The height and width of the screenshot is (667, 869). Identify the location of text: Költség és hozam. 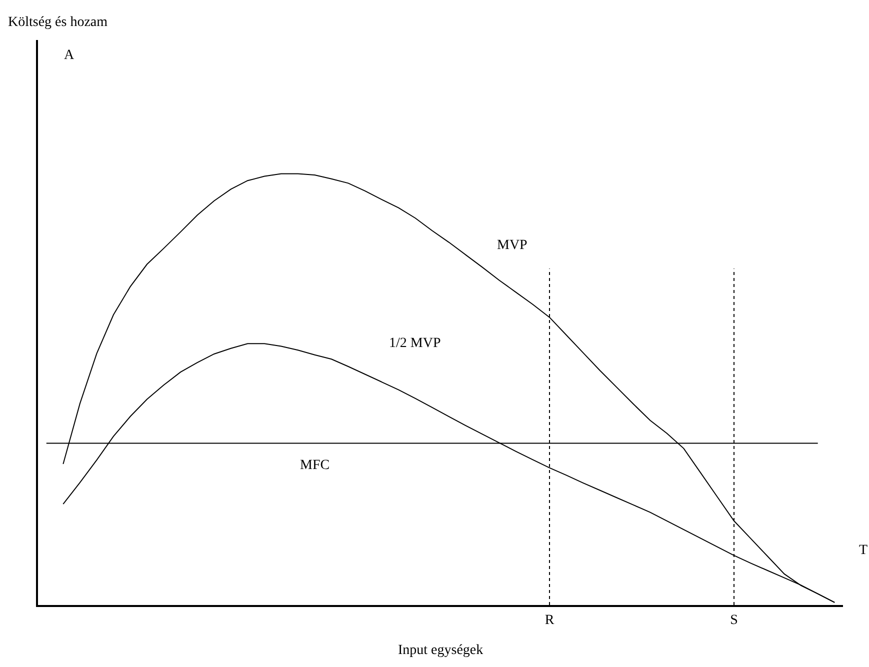
(58, 22).